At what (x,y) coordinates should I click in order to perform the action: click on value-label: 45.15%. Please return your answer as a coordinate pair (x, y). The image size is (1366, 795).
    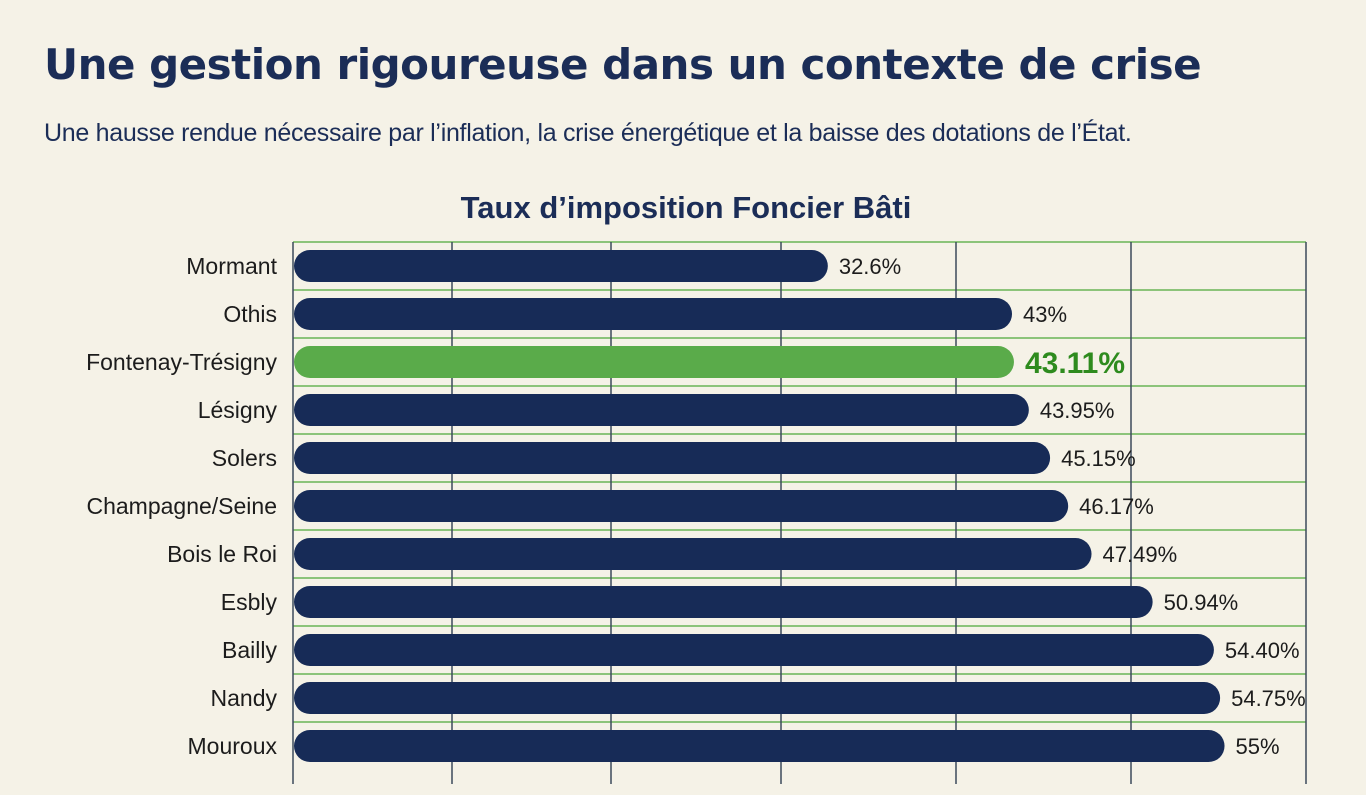
    Looking at the image, I should click on (1098, 458).